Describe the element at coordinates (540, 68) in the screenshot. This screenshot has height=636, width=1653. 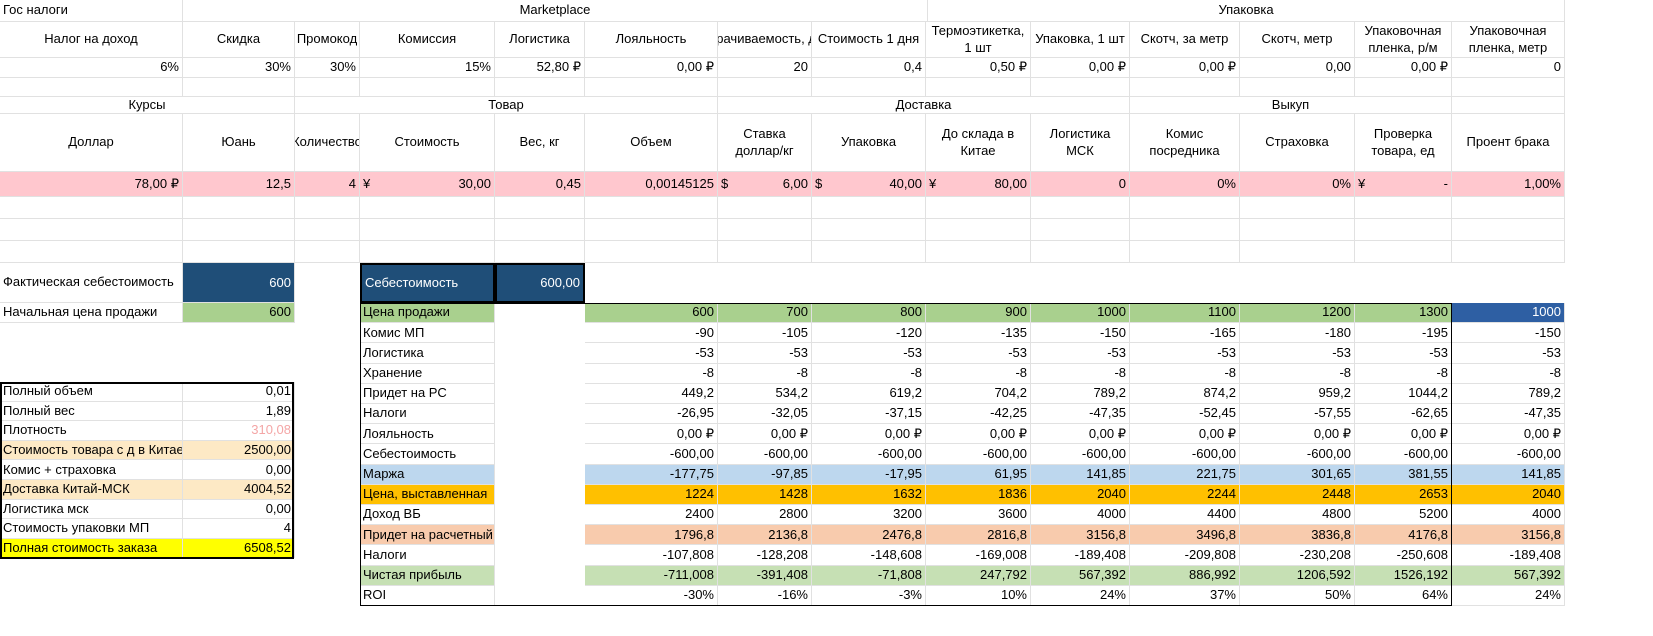
I see `param-value: 52,80 ₽` at that location.